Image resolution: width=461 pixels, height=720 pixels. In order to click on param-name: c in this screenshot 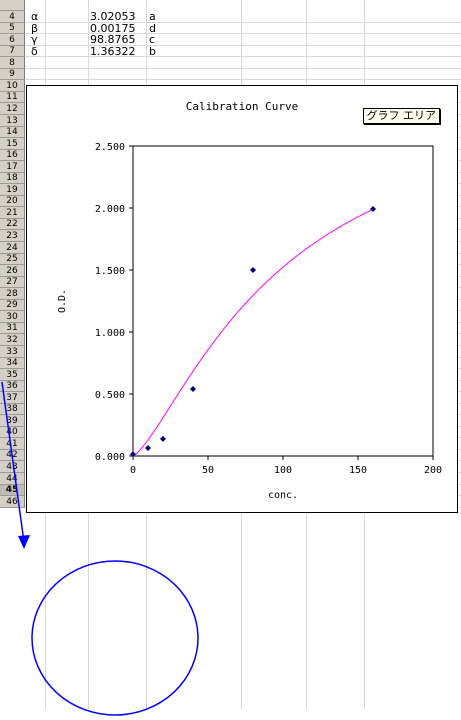, I will do `click(152, 39)`.